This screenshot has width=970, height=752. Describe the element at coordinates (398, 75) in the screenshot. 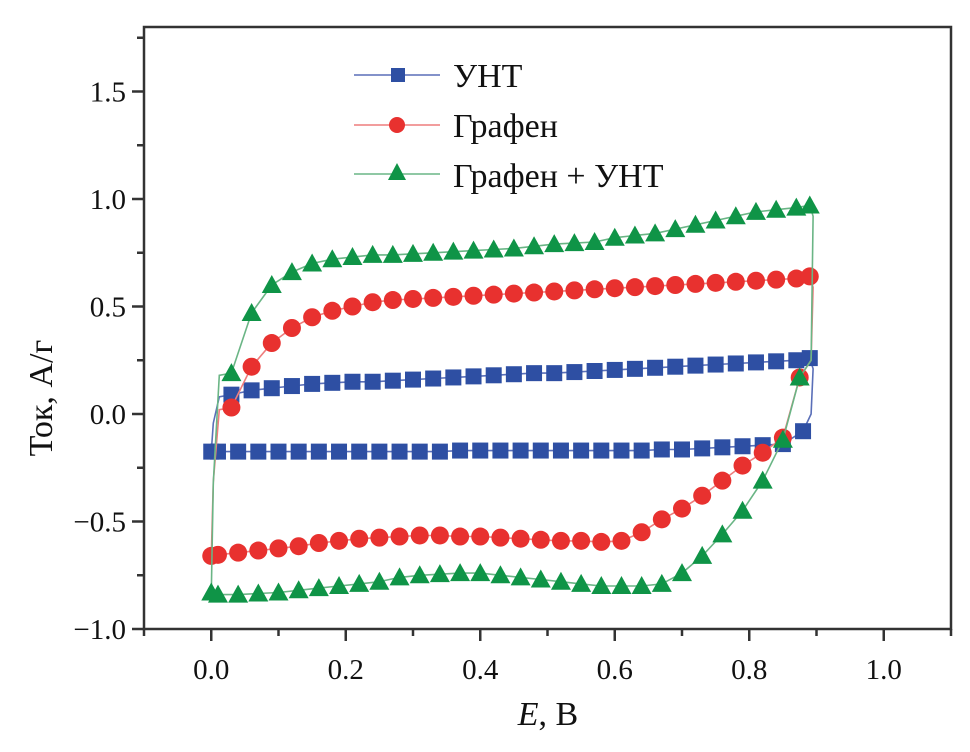

I see `legend-marker-square` at that location.